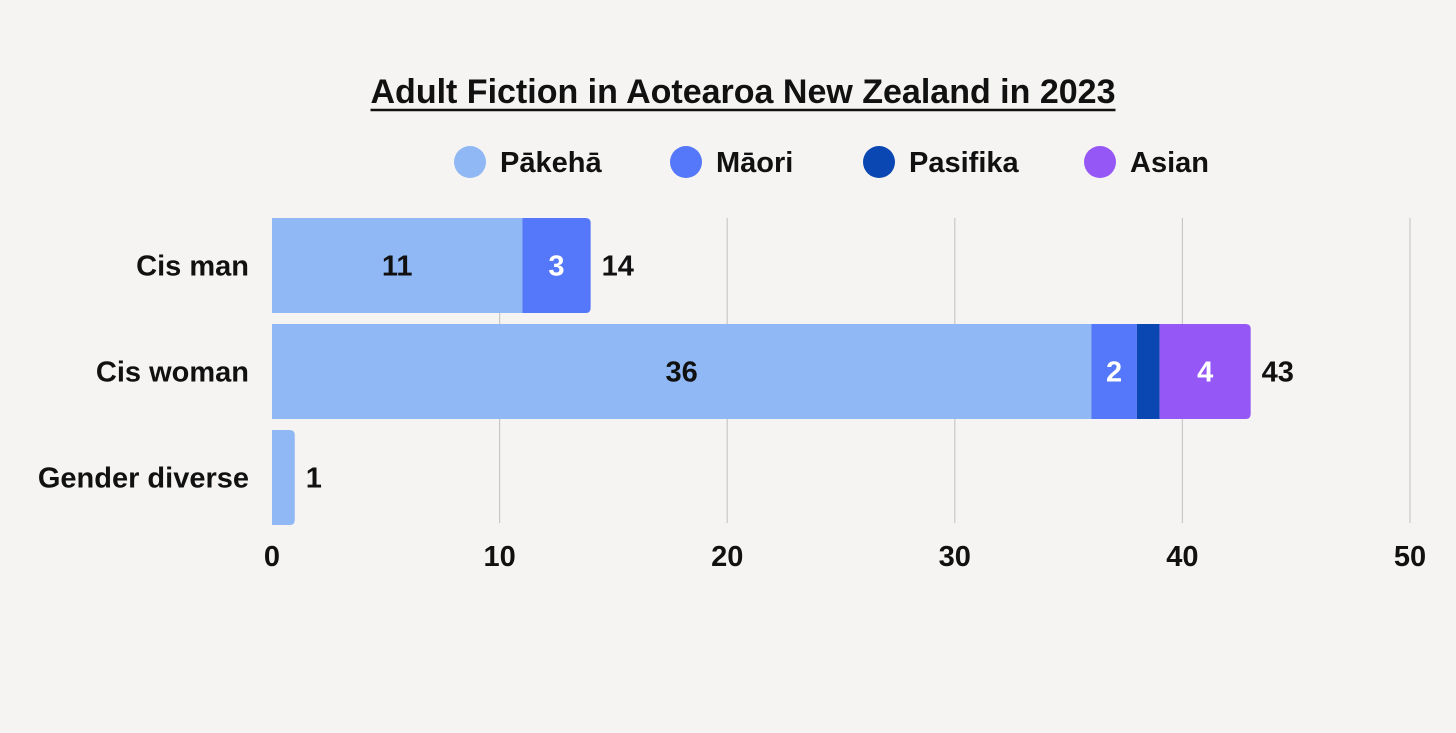  I want to click on bar-segment-cis-woman-pasifika, so click(1148, 371).